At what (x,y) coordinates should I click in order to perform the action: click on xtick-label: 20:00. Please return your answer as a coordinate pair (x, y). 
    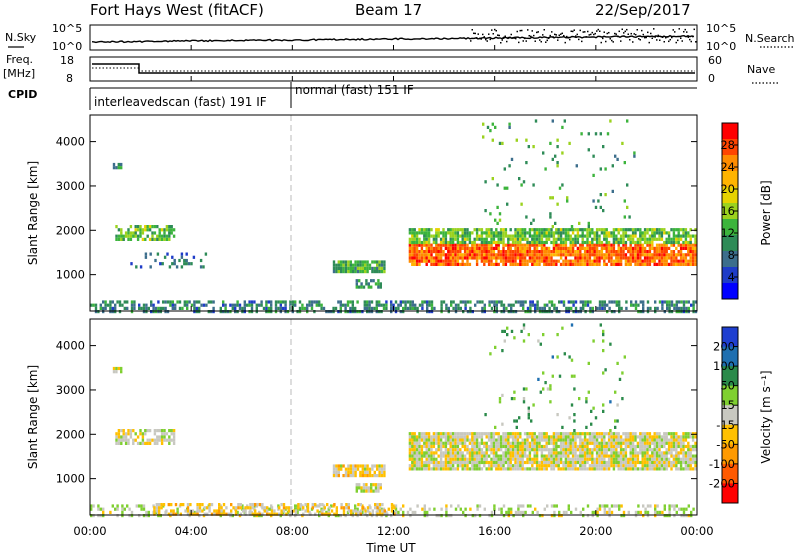
    Looking at the image, I should click on (595, 531).